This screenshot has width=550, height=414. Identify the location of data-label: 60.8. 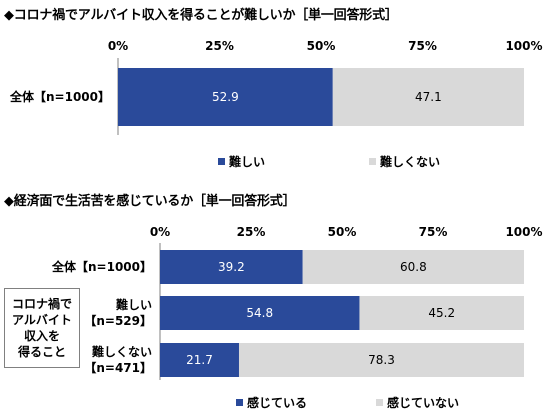
(413, 267).